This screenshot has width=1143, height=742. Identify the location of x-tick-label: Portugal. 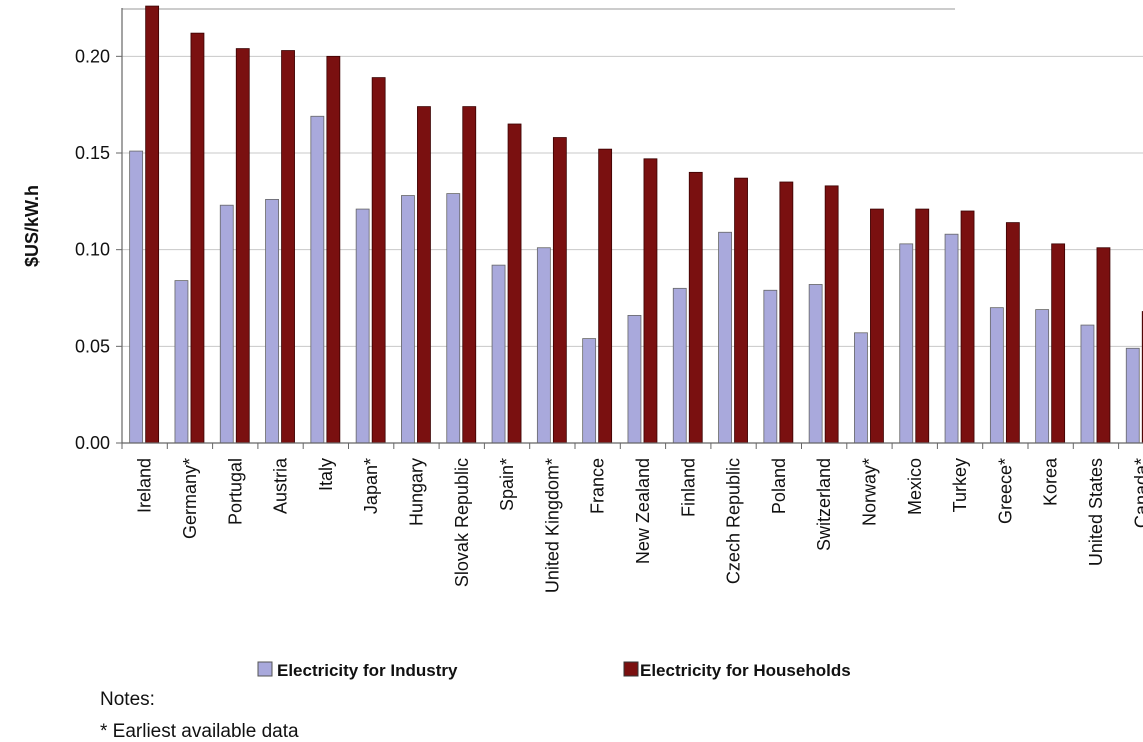
(235, 491).